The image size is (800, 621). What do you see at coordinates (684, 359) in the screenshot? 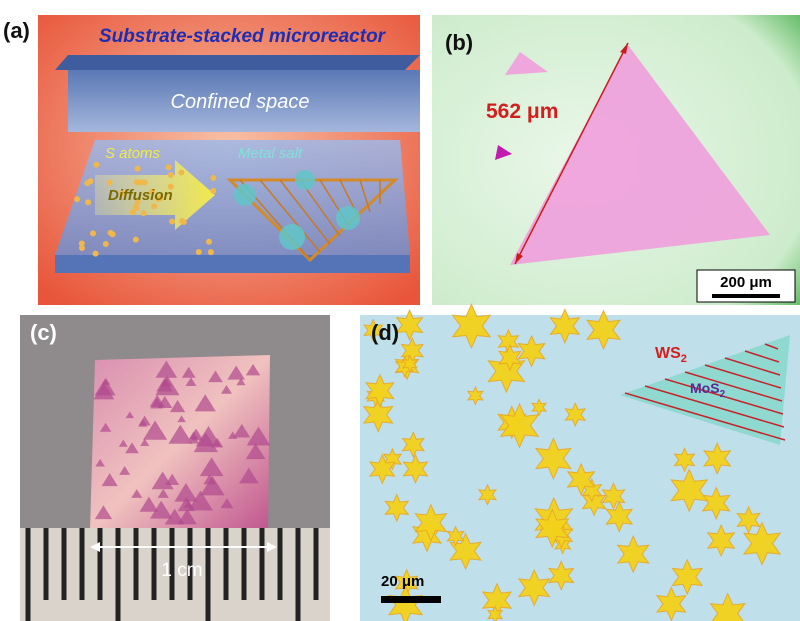
I see `subscript: 2` at bounding box center [684, 359].